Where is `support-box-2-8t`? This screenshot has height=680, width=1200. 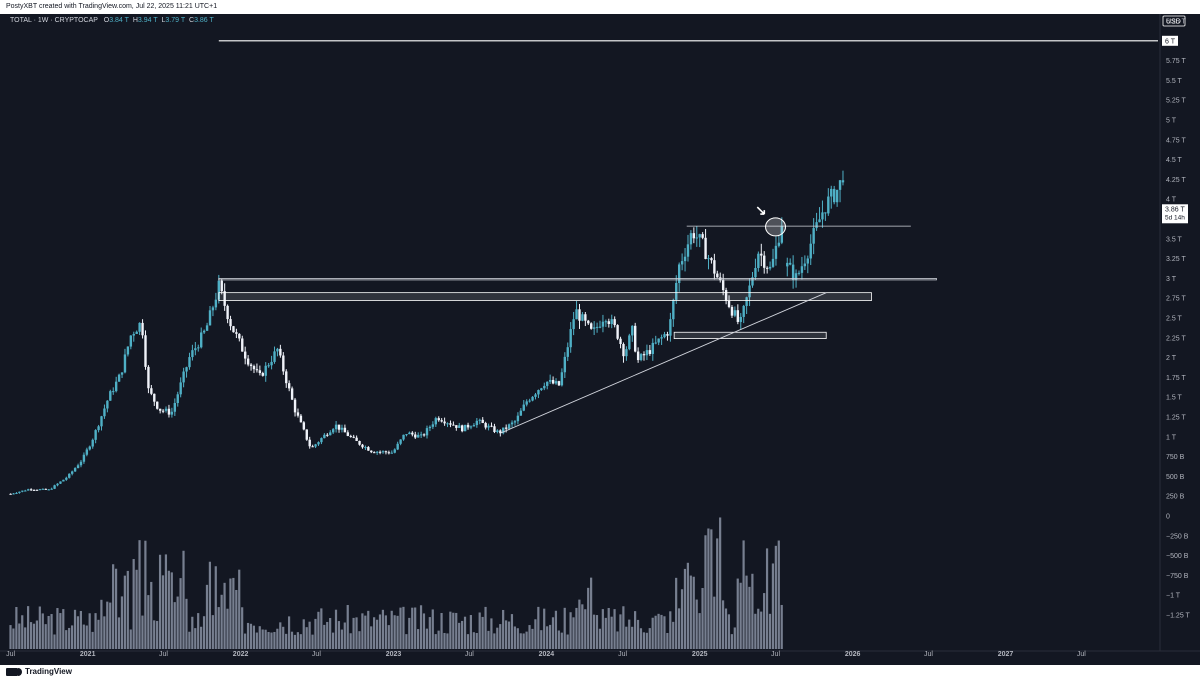 support-box-2-8t is located at coordinates (545, 296).